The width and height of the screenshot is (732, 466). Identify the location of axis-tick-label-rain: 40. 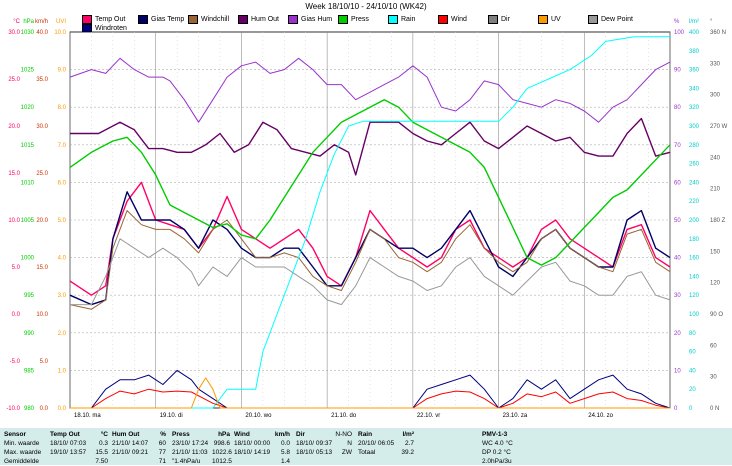
(692, 371).